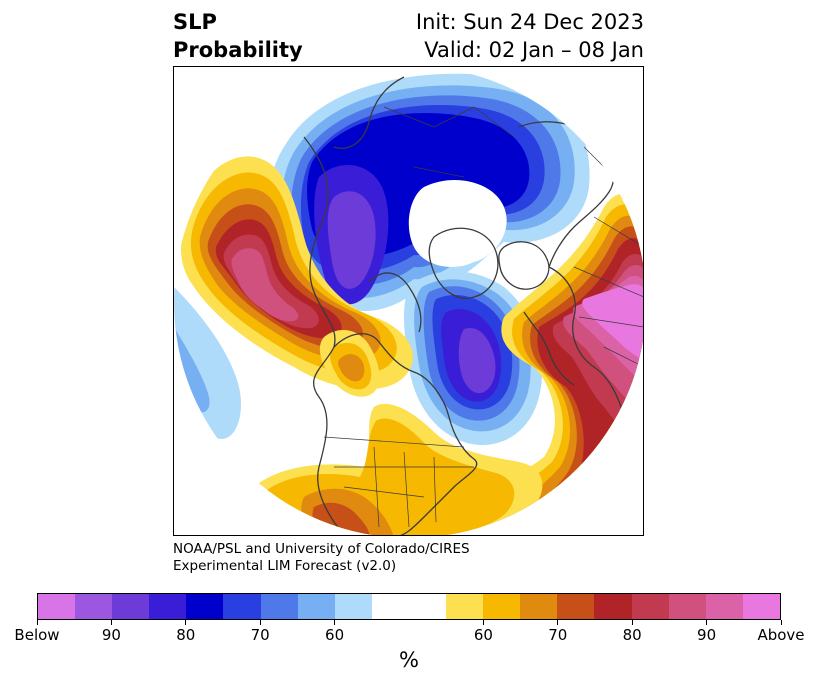 The width and height of the screenshot is (819, 686). Describe the element at coordinates (534, 50) in the screenshot. I see `valid-range: Valid: 02 Jan – 08 Jan` at that location.